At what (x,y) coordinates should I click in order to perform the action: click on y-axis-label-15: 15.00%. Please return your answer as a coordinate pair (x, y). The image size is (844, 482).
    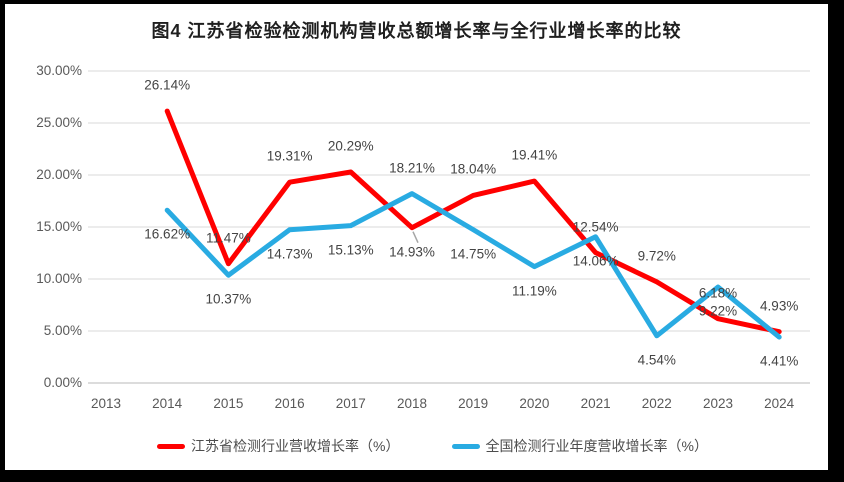
    Looking at the image, I should click on (59, 226).